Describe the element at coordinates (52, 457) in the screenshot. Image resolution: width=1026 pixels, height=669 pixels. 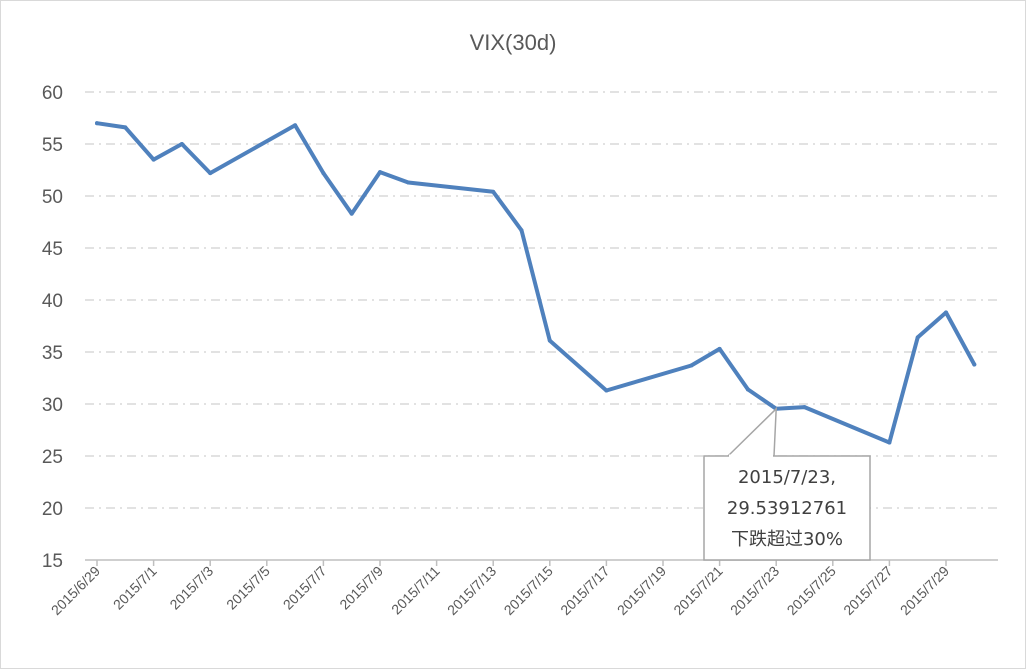
I see `y-tick-label: 25` at that location.